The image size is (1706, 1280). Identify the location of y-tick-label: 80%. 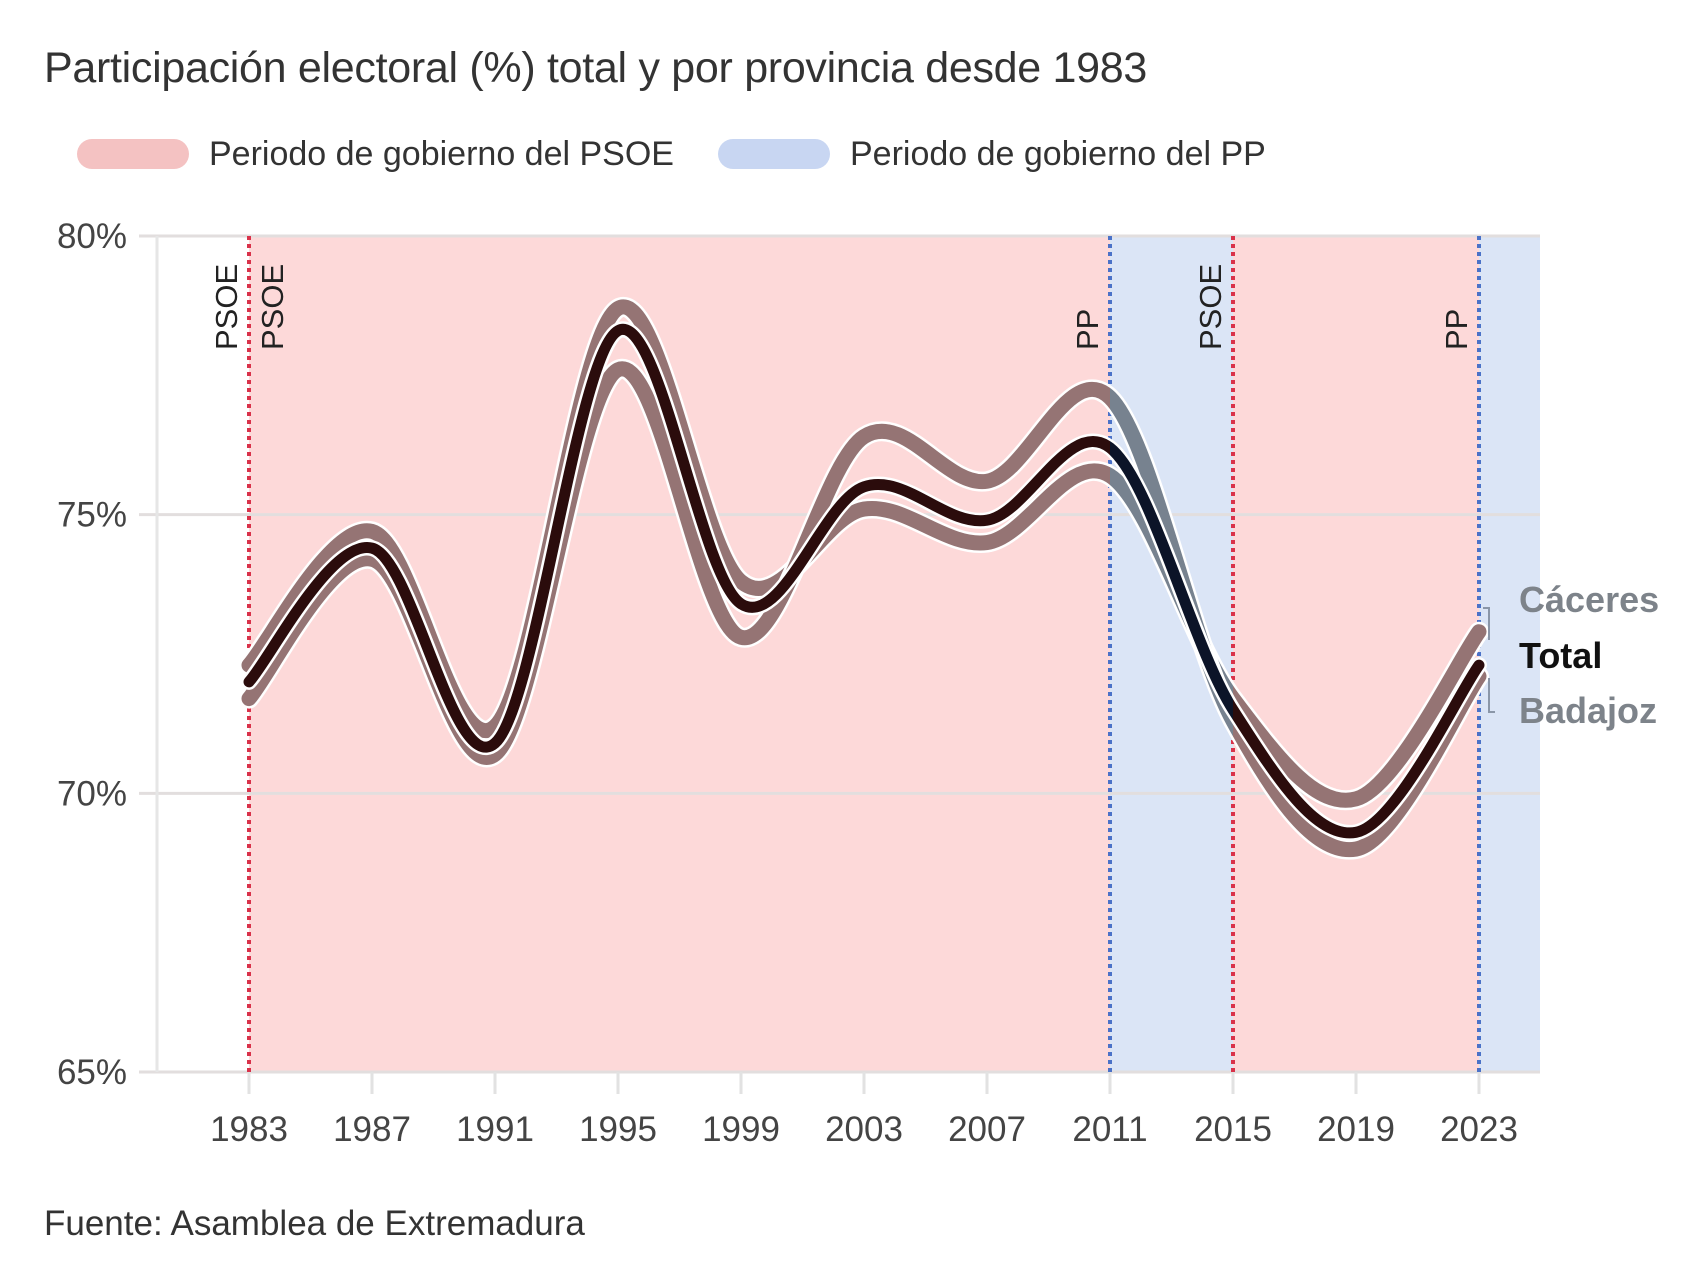
(92, 236).